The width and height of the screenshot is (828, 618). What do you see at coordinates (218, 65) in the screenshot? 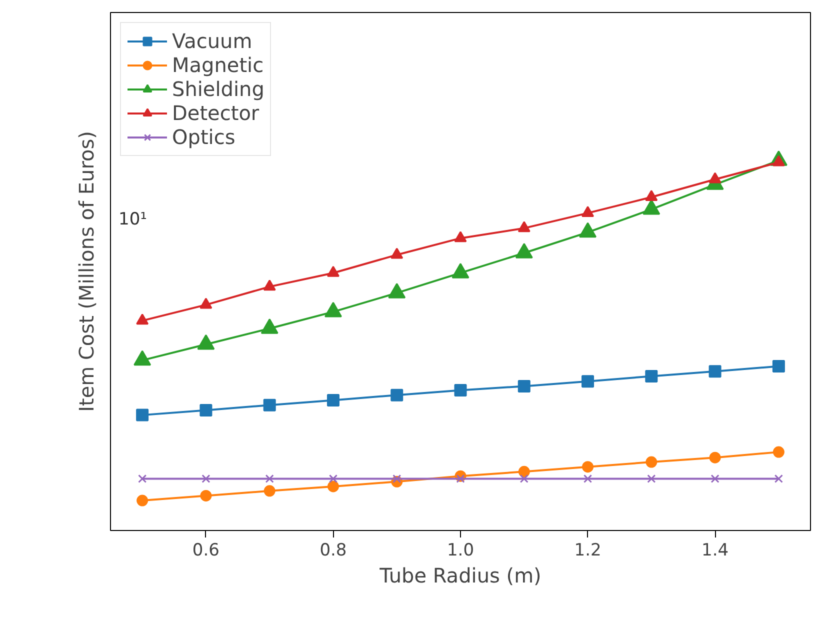
I see `legend-label: Magnetic` at bounding box center [218, 65].